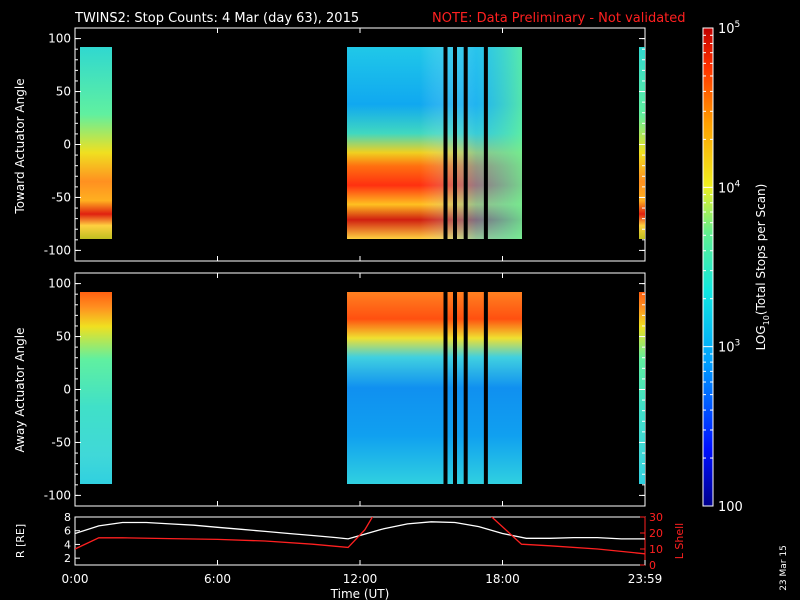 The height and width of the screenshot is (600, 800). I want to click on colorbar-label-rest: (Total Stops per Scan), so click(761, 249).